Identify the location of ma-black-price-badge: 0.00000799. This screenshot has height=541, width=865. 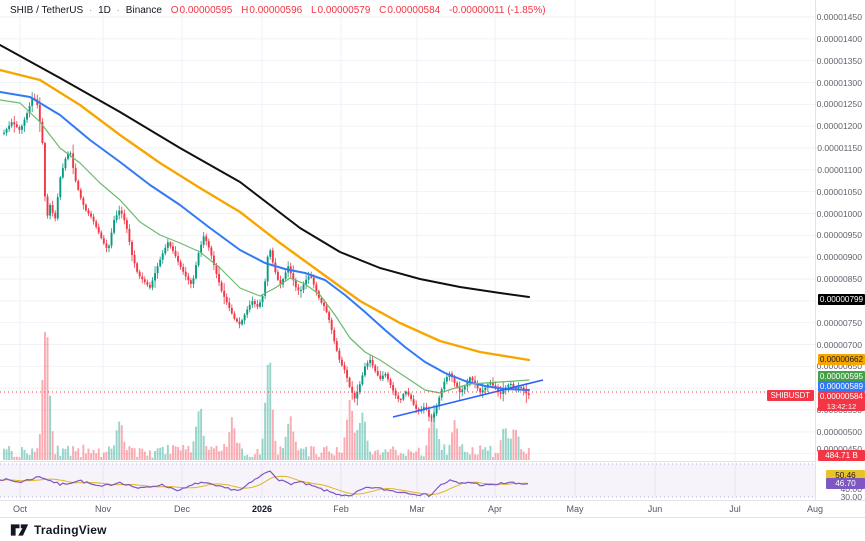
(841, 299).